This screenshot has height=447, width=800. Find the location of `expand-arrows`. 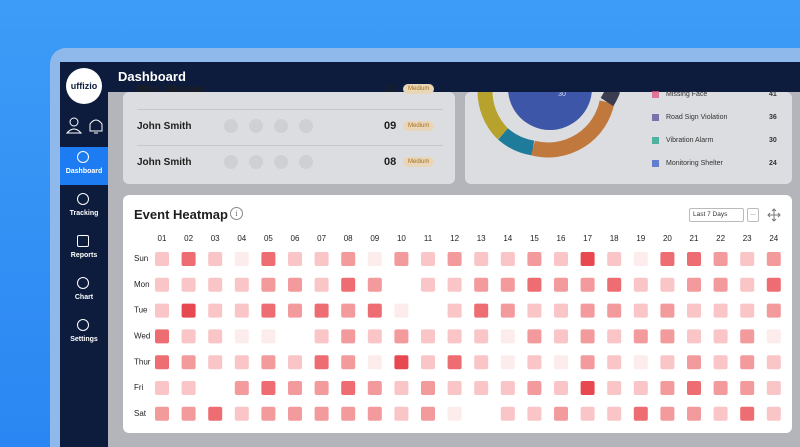

expand-arrows is located at coordinates (774, 215).